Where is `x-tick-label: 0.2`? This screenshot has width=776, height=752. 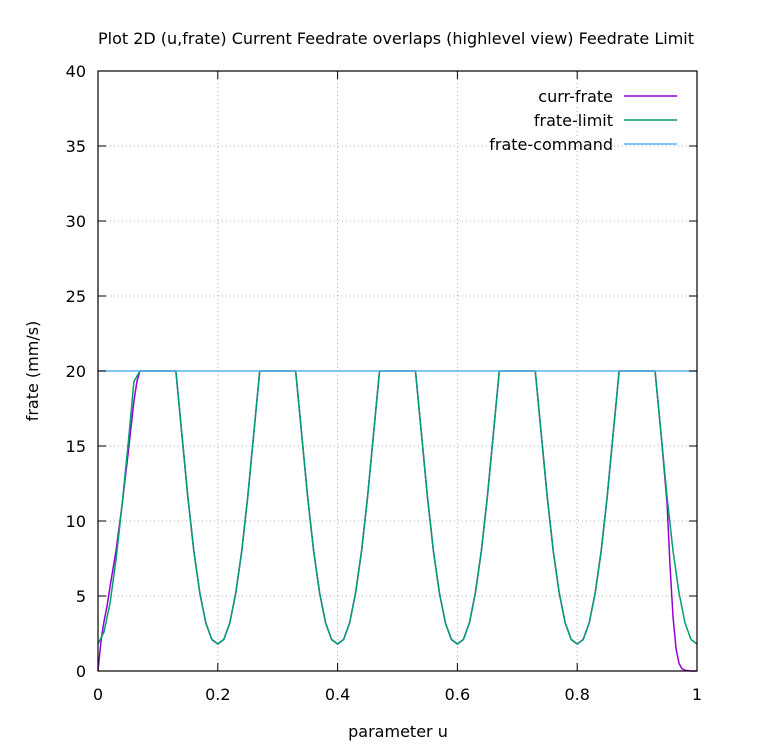 x-tick-label: 0.2 is located at coordinates (217, 694).